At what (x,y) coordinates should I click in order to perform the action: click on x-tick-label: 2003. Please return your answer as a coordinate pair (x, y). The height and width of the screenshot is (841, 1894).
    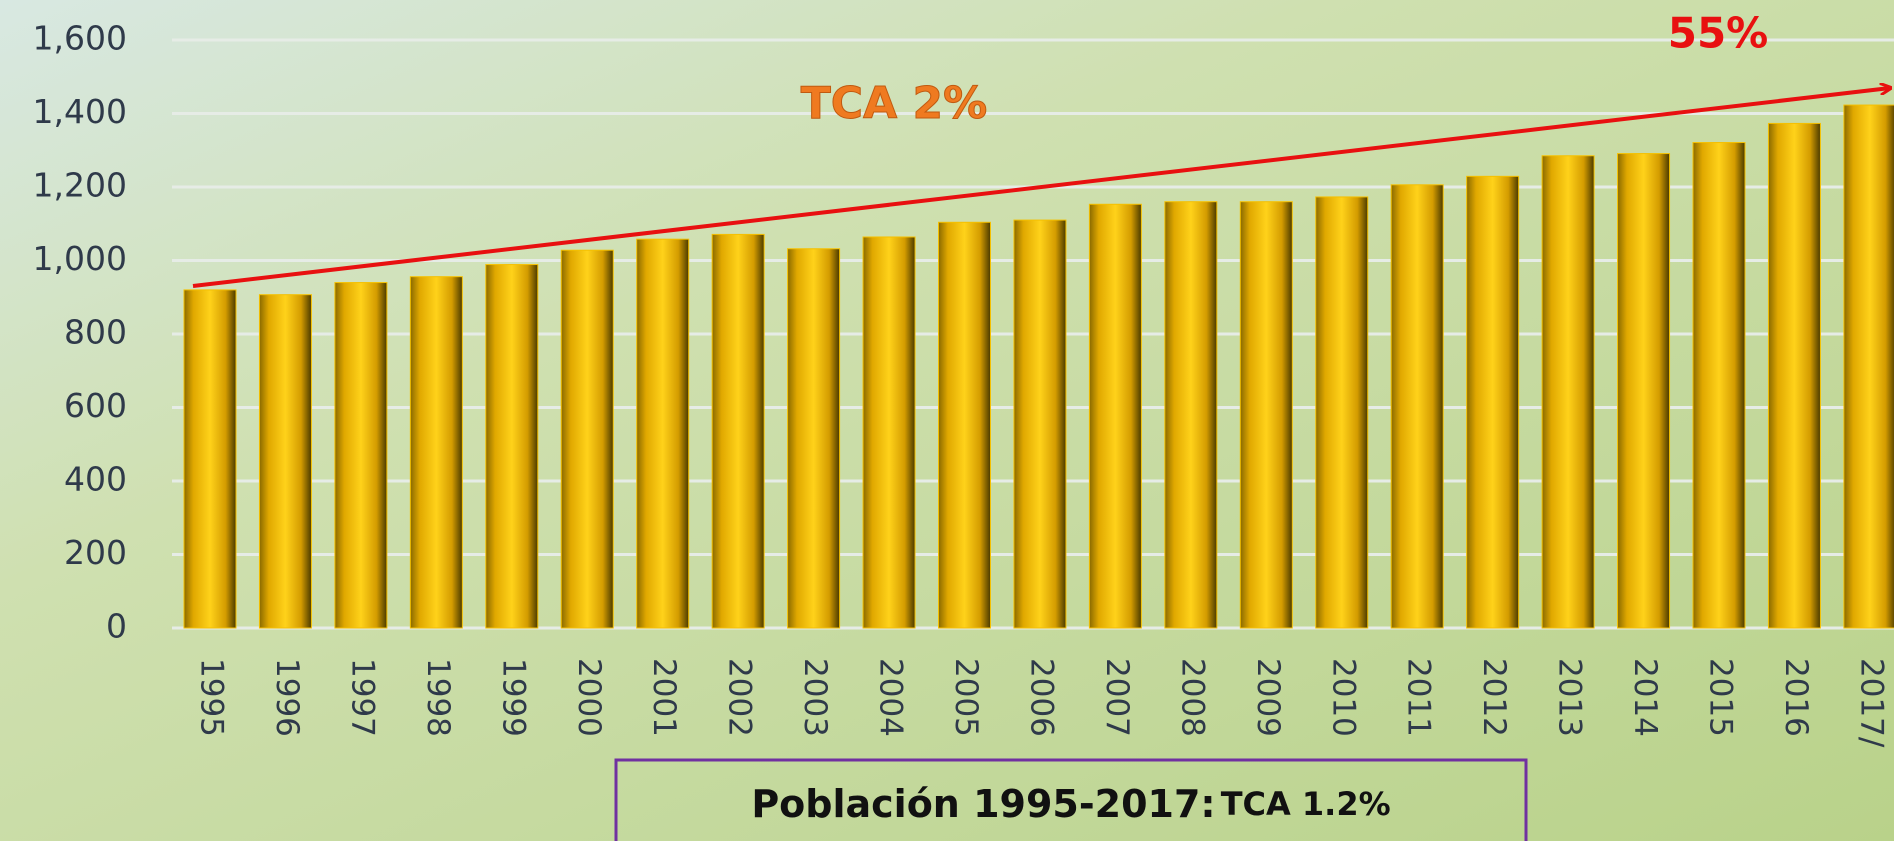
    Looking at the image, I should click on (815, 697).